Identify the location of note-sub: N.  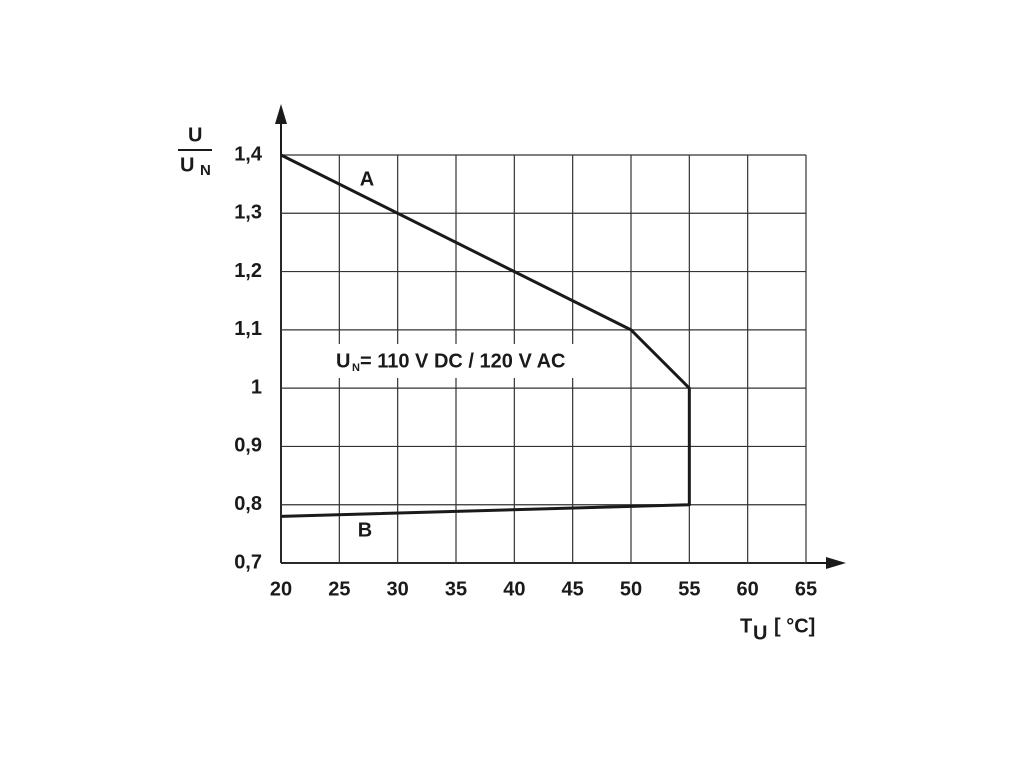
(356, 368).